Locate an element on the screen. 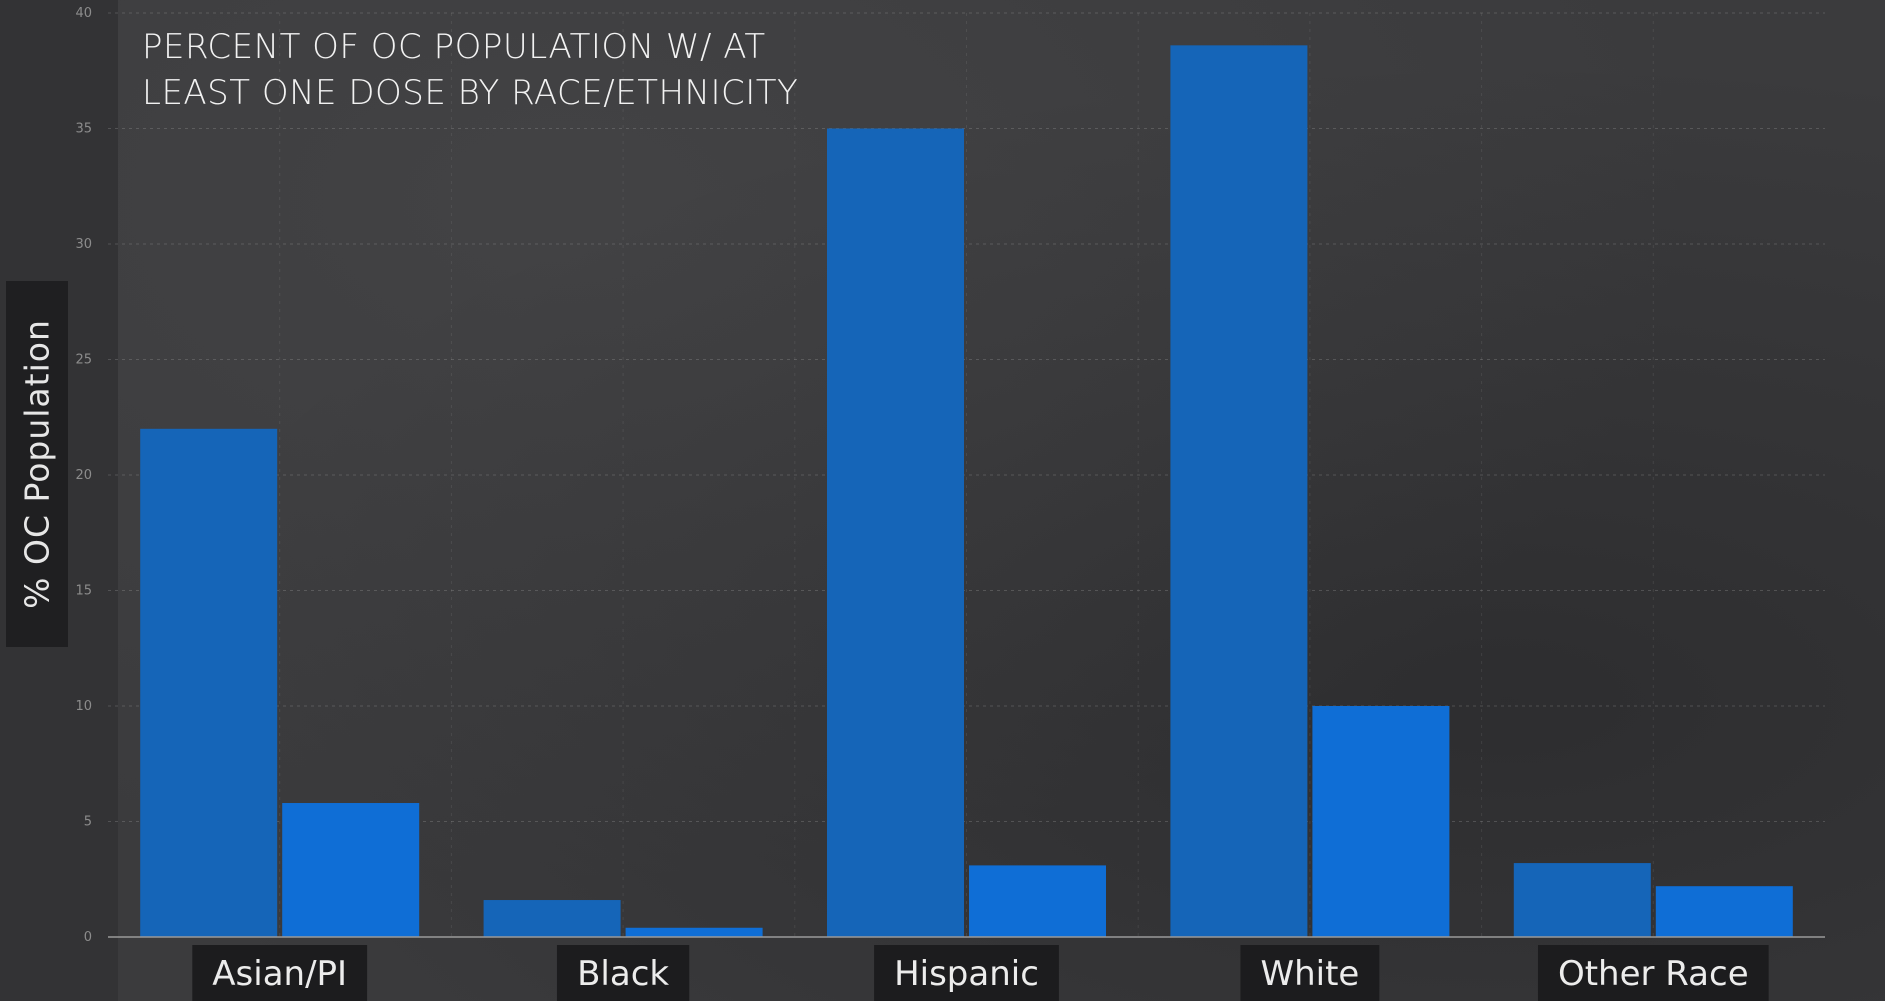 The width and height of the screenshot is (1885, 1001). y-tick-label: 10 is located at coordinates (83, 706).